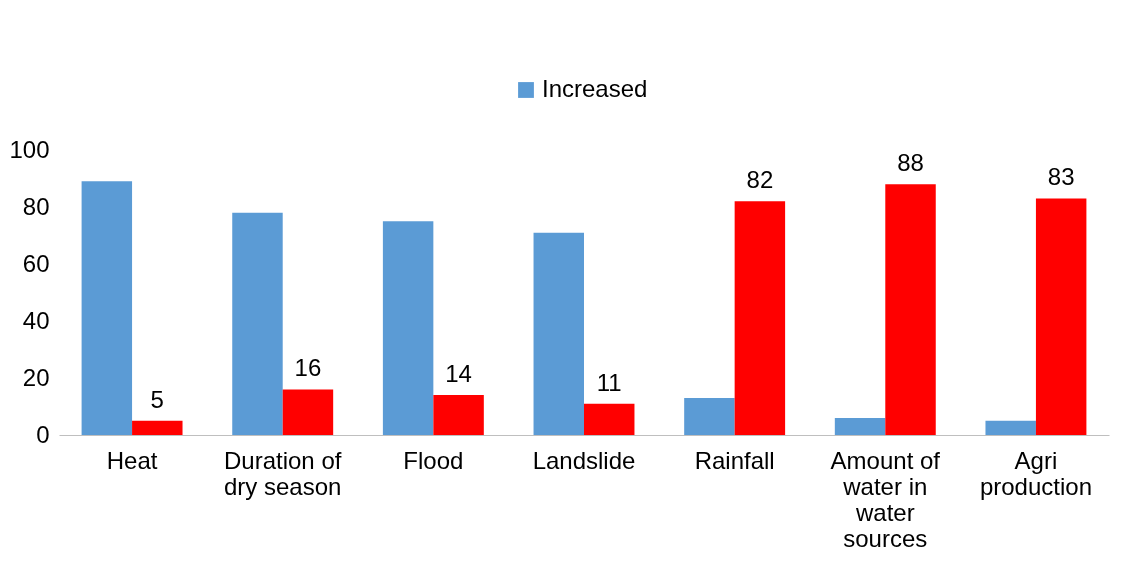 Image resolution: width=1141 pixels, height=575 pixels. Describe the element at coordinates (609, 382) in the screenshot. I see `data-label: 11` at that location.